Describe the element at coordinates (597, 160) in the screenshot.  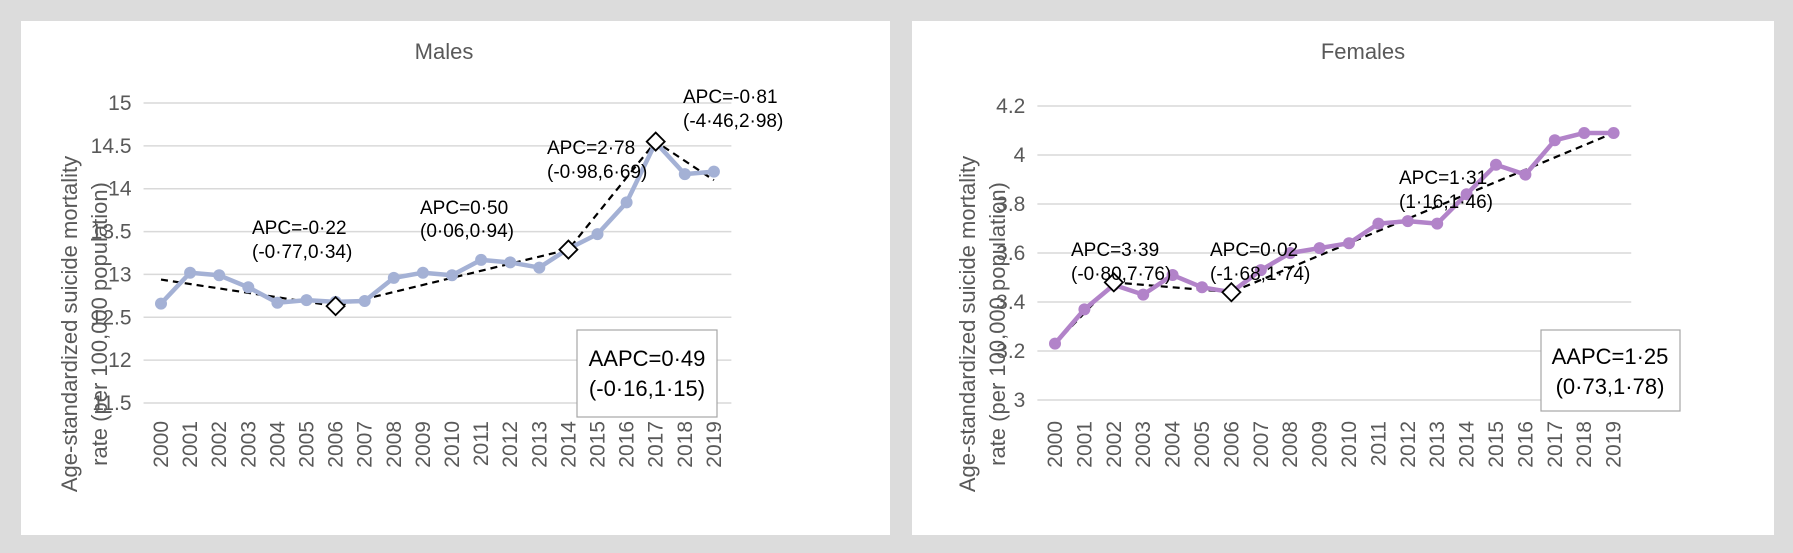
I see `apc-annotation-3: APC=2·78 (-0·98,6·69)` at that location.